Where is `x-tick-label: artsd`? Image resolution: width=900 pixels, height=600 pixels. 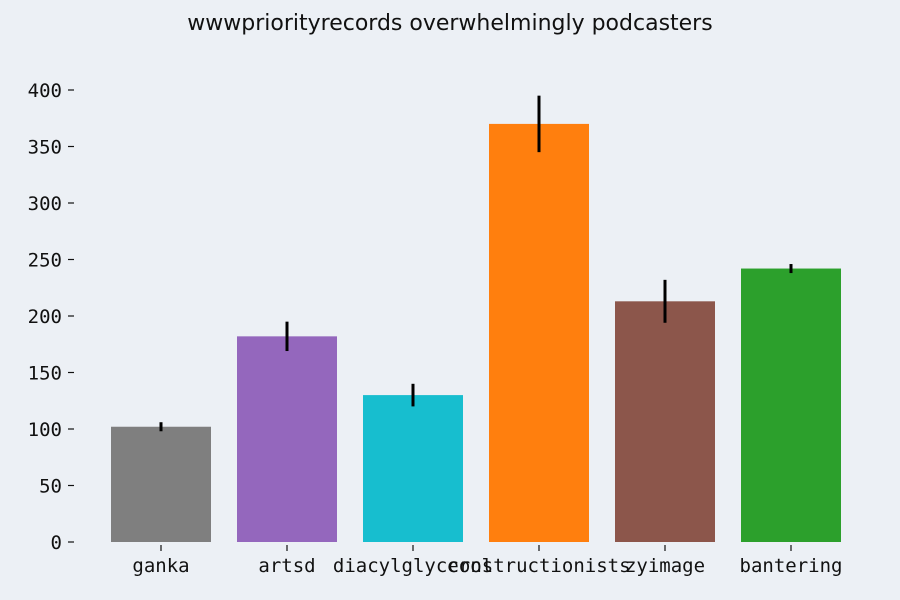 x-tick-label: artsd is located at coordinates (286, 566).